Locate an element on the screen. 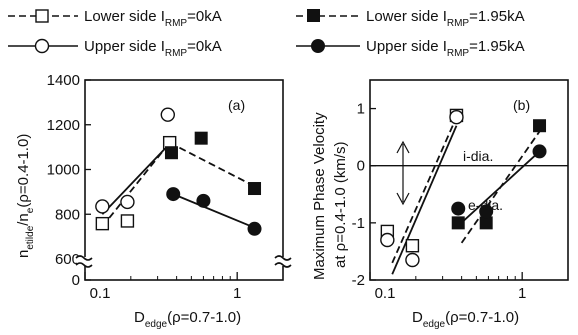  double-arrow is located at coordinates (403, 173).